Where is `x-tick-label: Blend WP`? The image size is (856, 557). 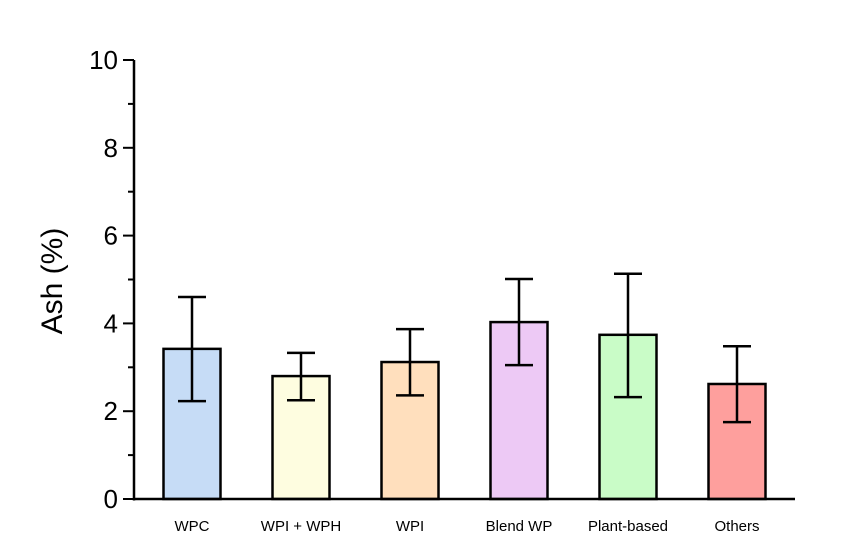
x-tick-label: Blend WP is located at coordinates (519, 526).